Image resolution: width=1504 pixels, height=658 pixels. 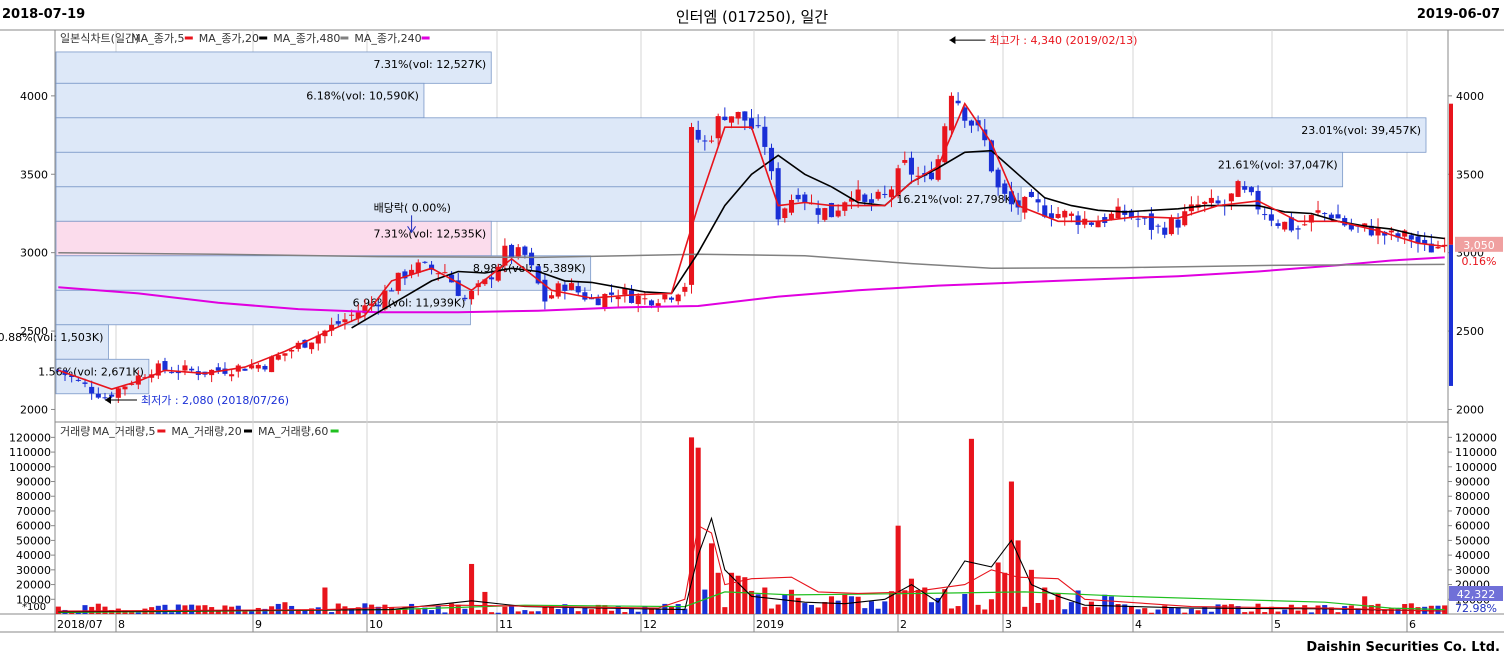 What do you see at coordinates (30, 452) in the screenshot?
I see `vol-tick-label-left: 110000` at bounding box center [30, 452].